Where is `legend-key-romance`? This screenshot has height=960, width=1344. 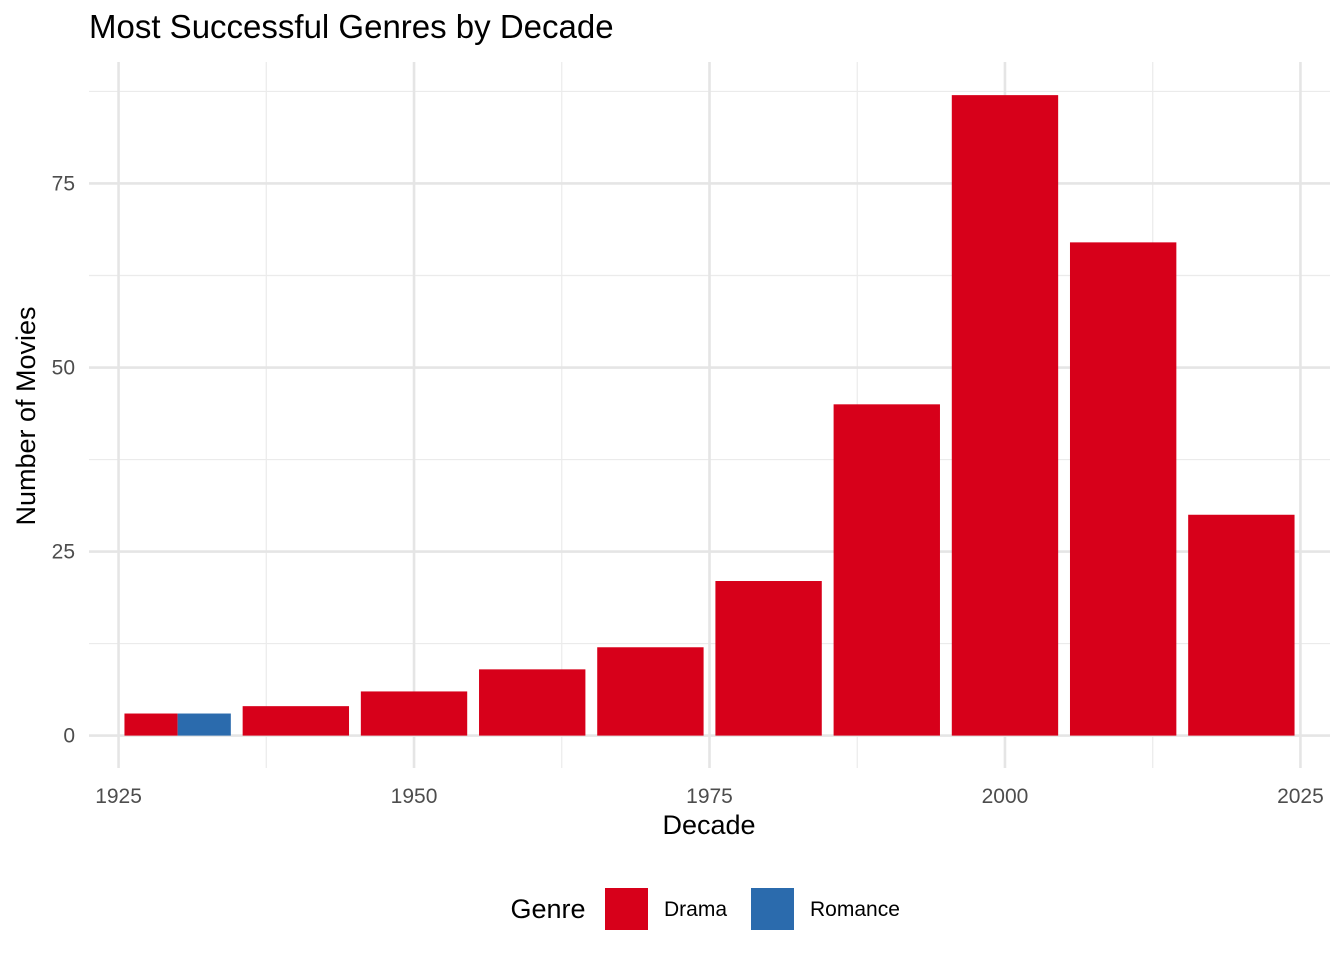
legend-key-romance is located at coordinates (772, 909).